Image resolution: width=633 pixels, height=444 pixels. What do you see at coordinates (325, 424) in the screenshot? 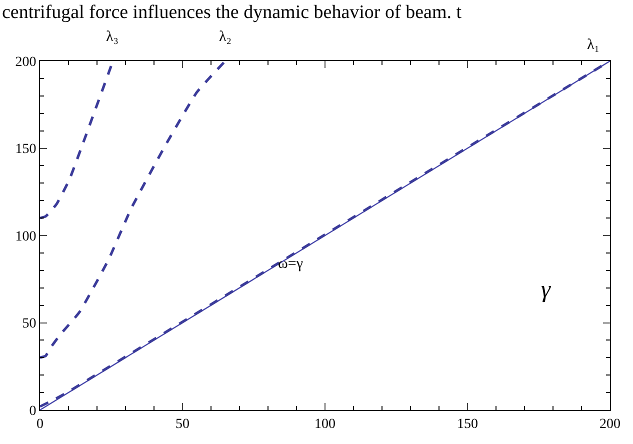
I see `x-tick-label: 100` at bounding box center [325, 424].